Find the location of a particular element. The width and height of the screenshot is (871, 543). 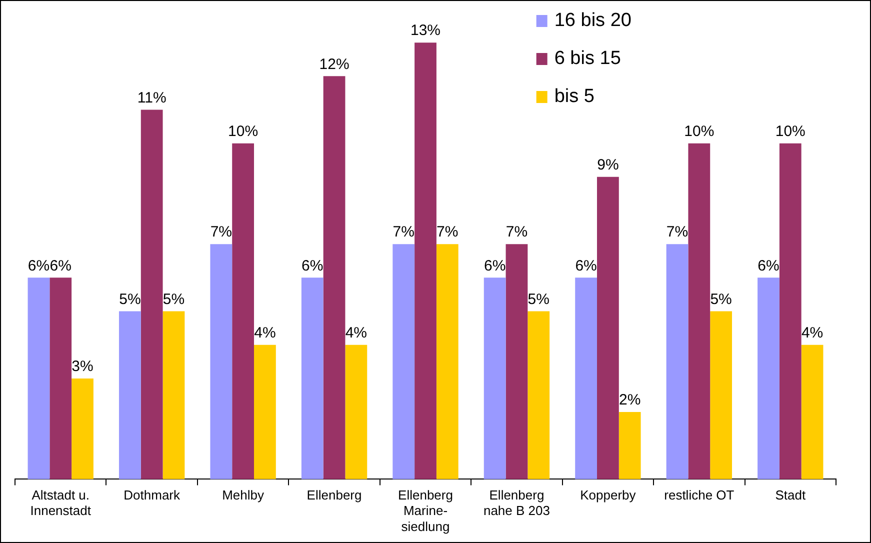

x-tick-label: restliche OT is located at coordinates (699, 495).